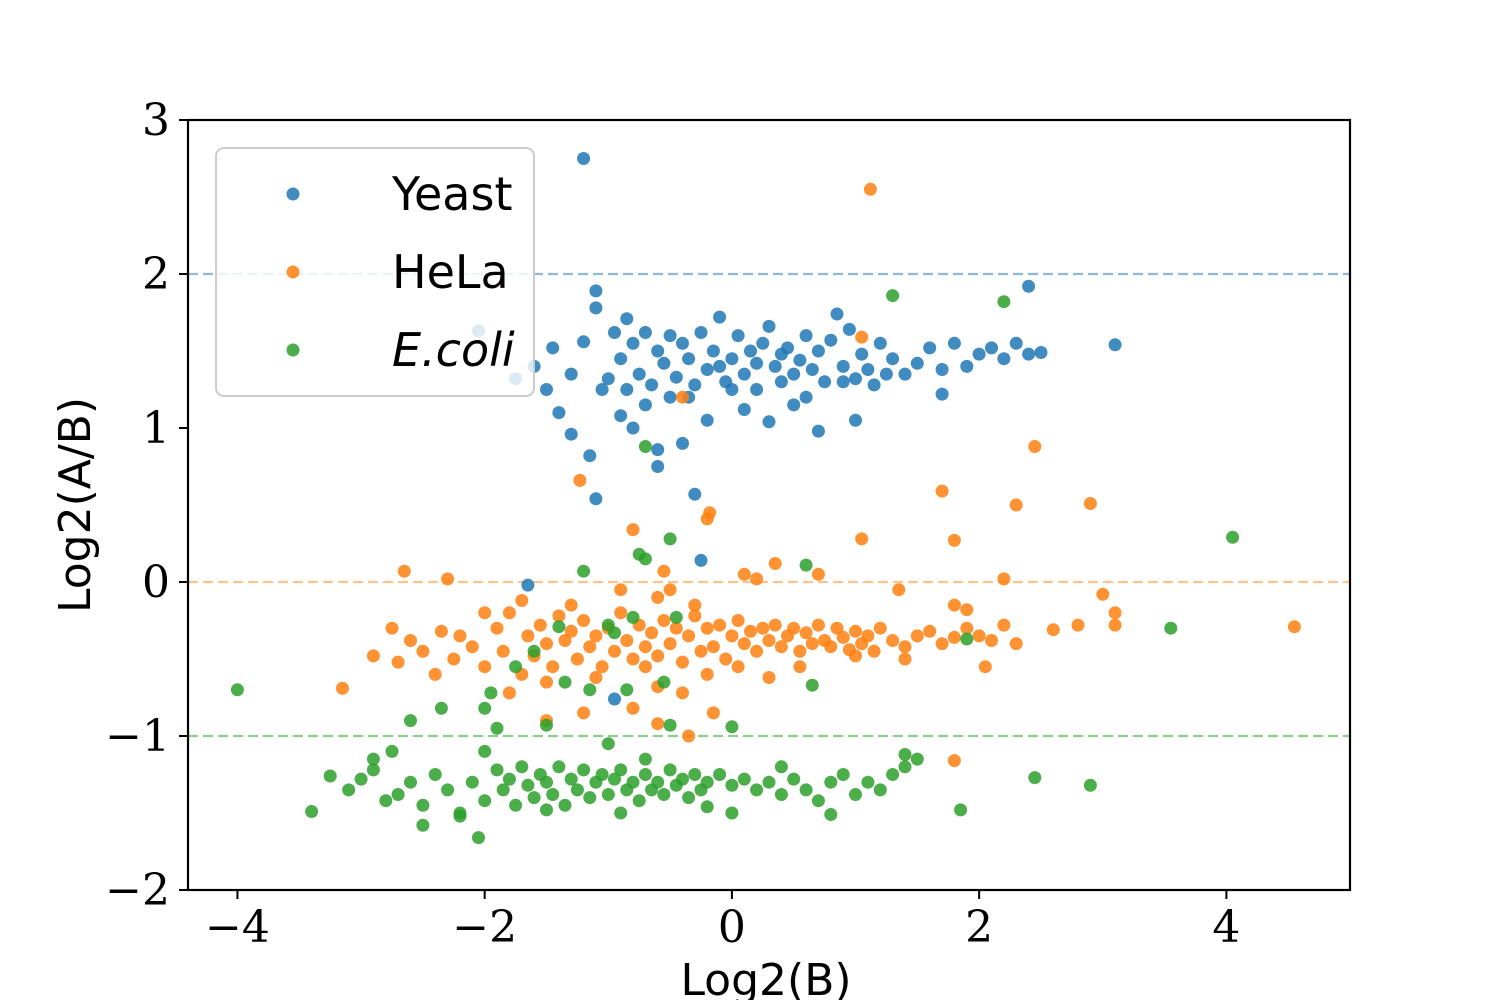  I want to click on x-tick-label: 0, so click(732, 927).